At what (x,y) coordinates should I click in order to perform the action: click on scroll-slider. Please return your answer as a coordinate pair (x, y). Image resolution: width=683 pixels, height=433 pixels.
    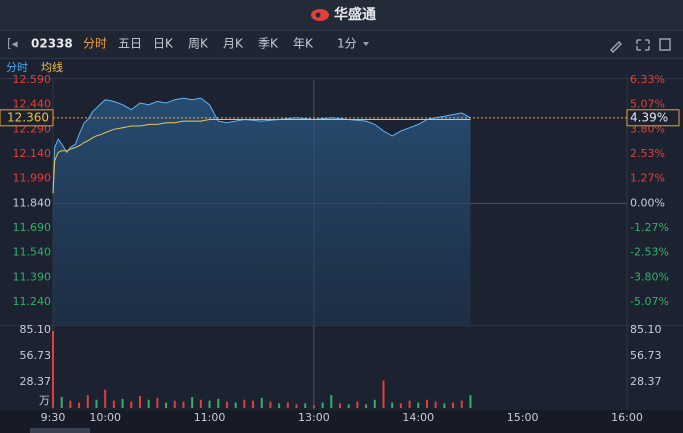
    Looking at the image, I should click on (60, 430).